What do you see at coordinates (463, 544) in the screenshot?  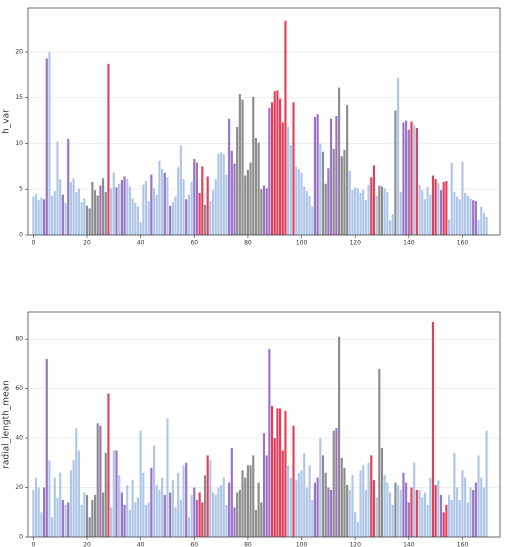 I see `x-tick-label: 160` at bounding box center [463, 544].